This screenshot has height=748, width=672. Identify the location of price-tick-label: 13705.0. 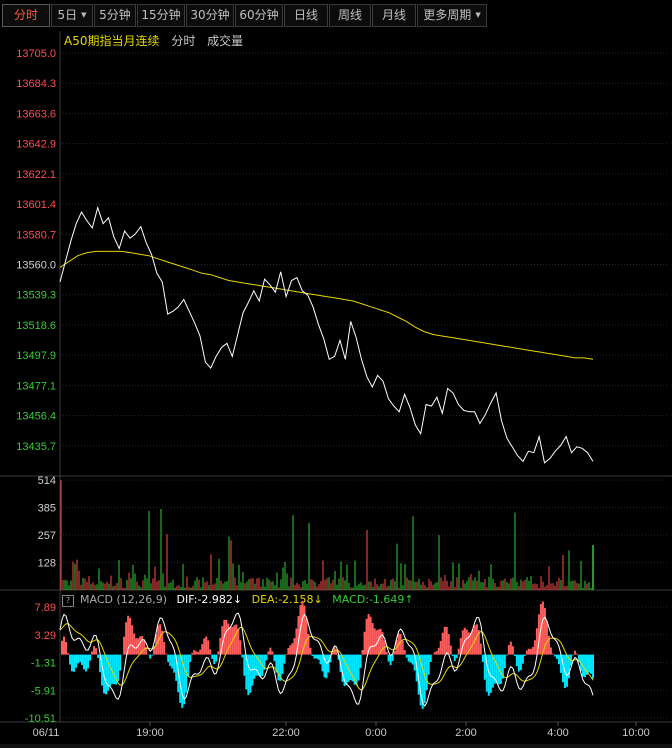
(36, 54).